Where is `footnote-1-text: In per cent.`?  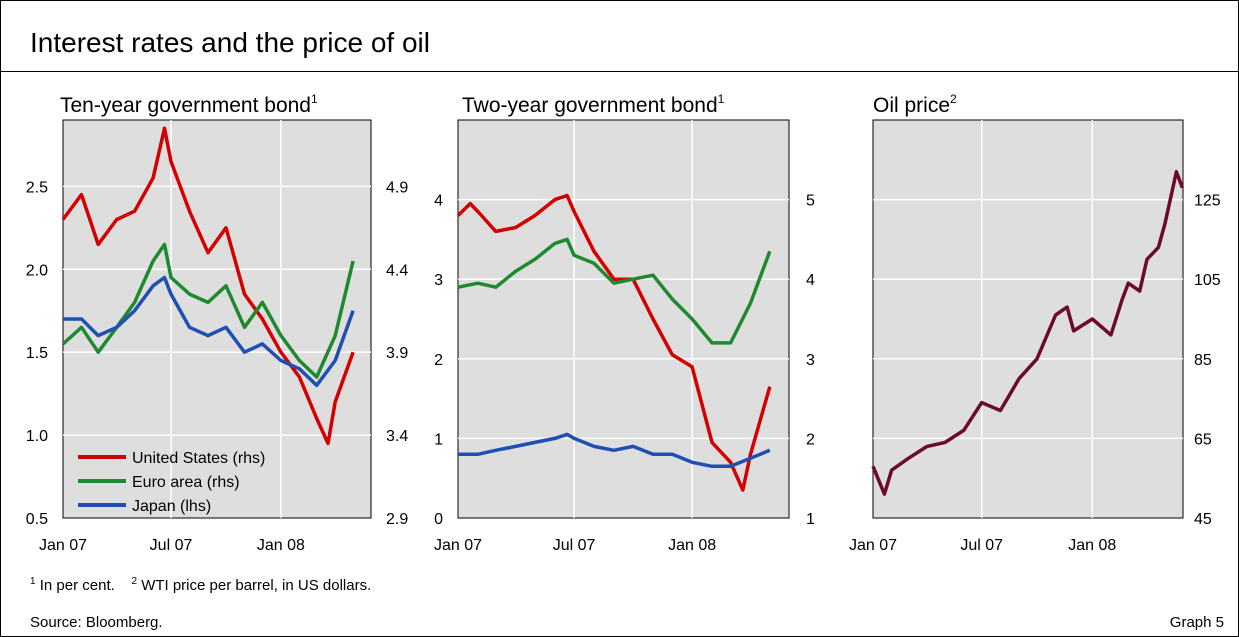 footnote-1-text: In per cent. is located at coordinates (77, 585).